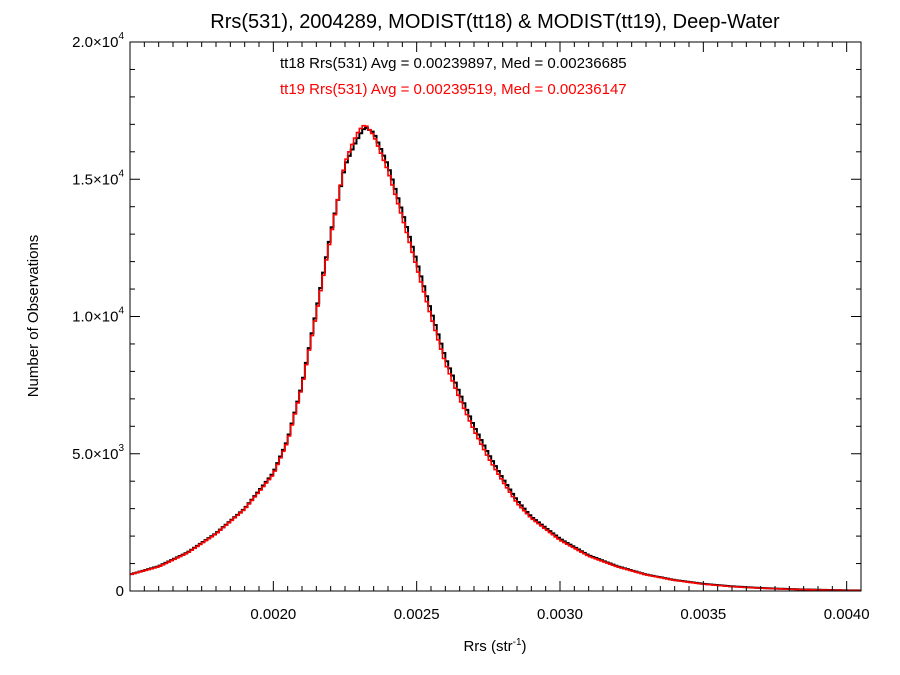 Image resolution: width=900 pixels, height=675 pixels. Describe the element at coordinates (517, 642) in the screenshot. I see `x-axis-label-sup: -1` at that location.